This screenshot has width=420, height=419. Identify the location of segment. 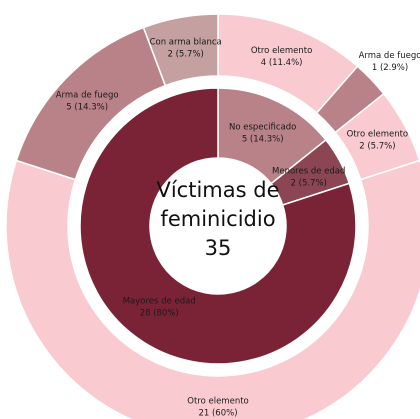
(180, 50).